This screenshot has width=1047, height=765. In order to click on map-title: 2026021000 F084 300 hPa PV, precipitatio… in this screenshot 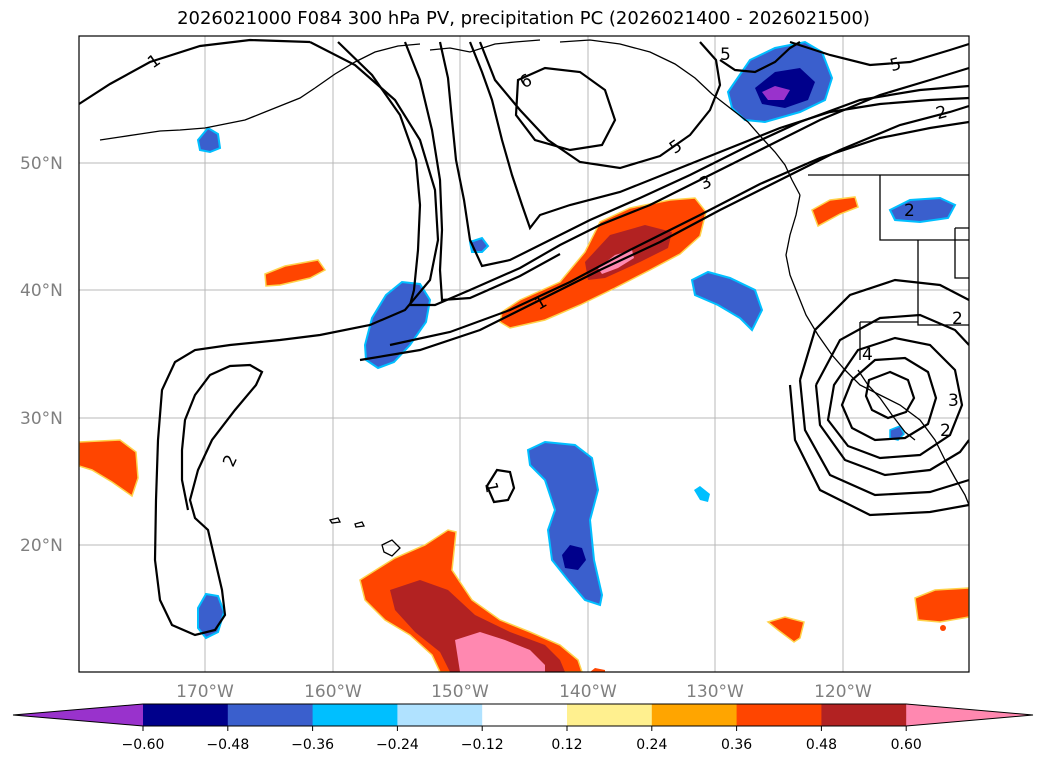, I will do `click(523, 18)`.